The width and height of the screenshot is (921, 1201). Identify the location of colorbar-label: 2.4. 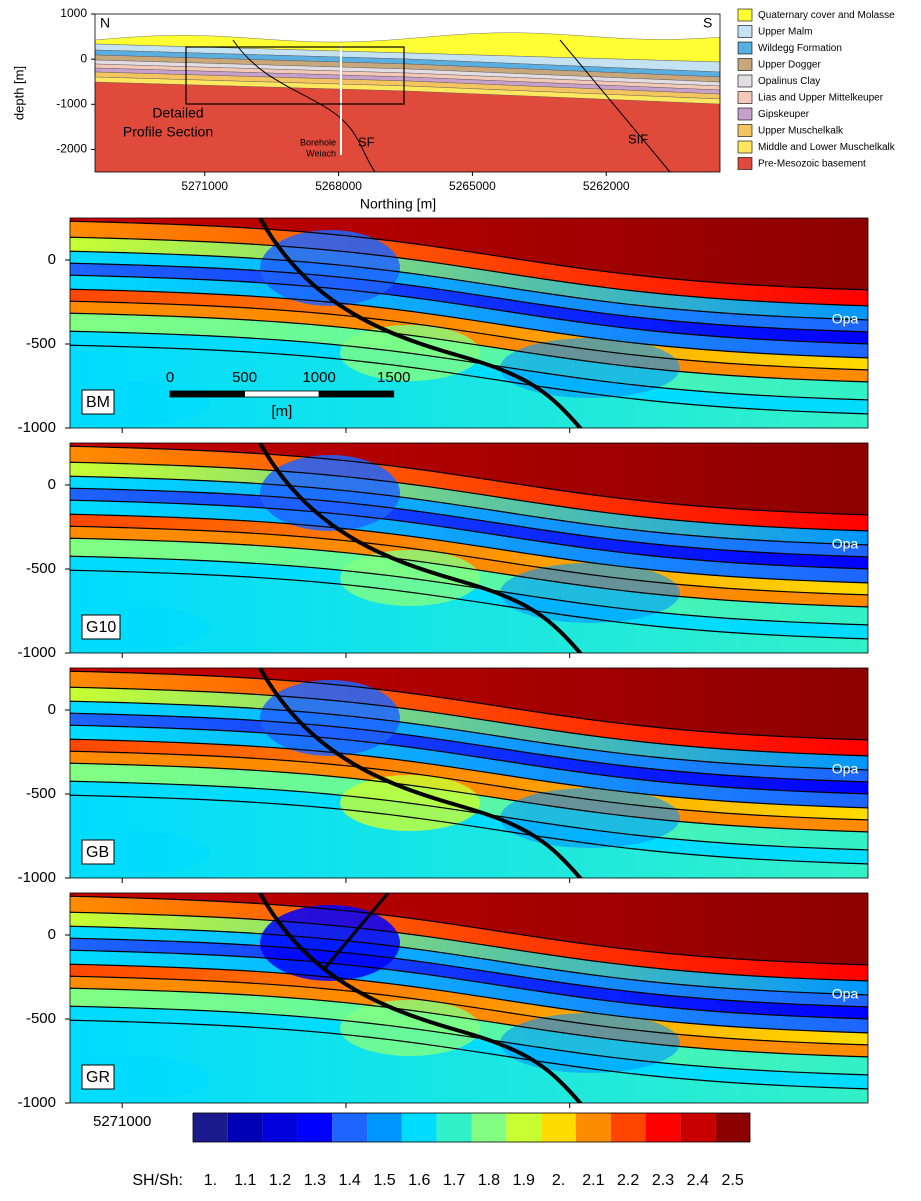
(698, 1180).